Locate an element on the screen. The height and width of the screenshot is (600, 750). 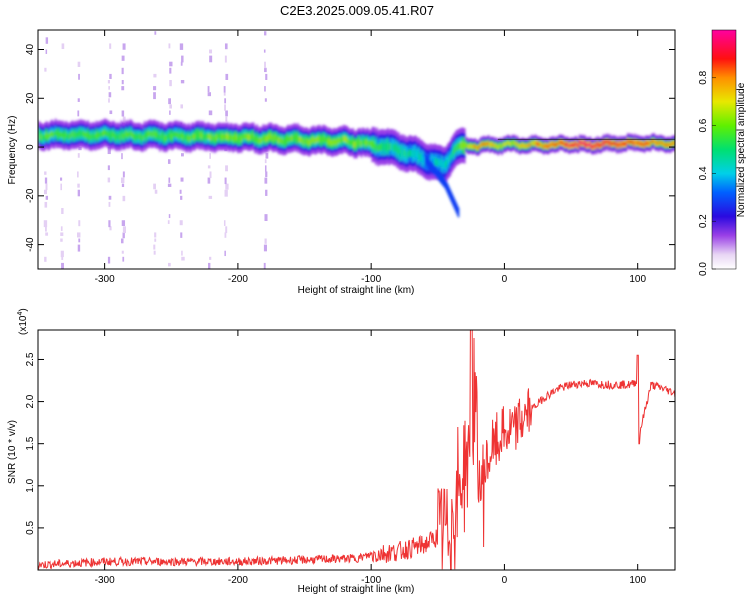
colorbar-tick-label: 0.8 is located at coordinates (703, 77).